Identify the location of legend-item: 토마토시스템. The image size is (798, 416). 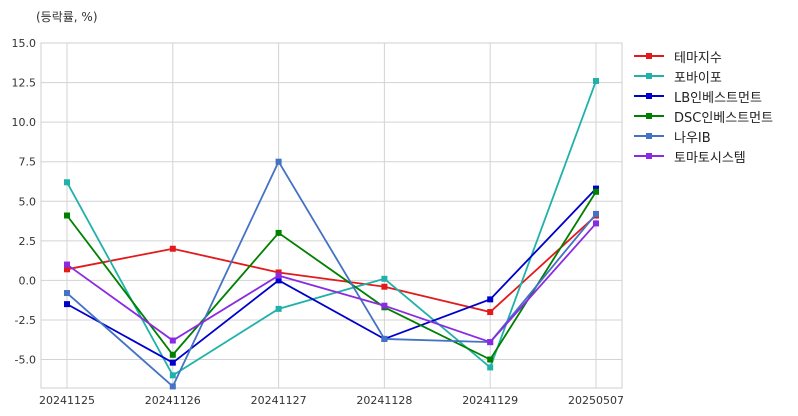
(702, 156).